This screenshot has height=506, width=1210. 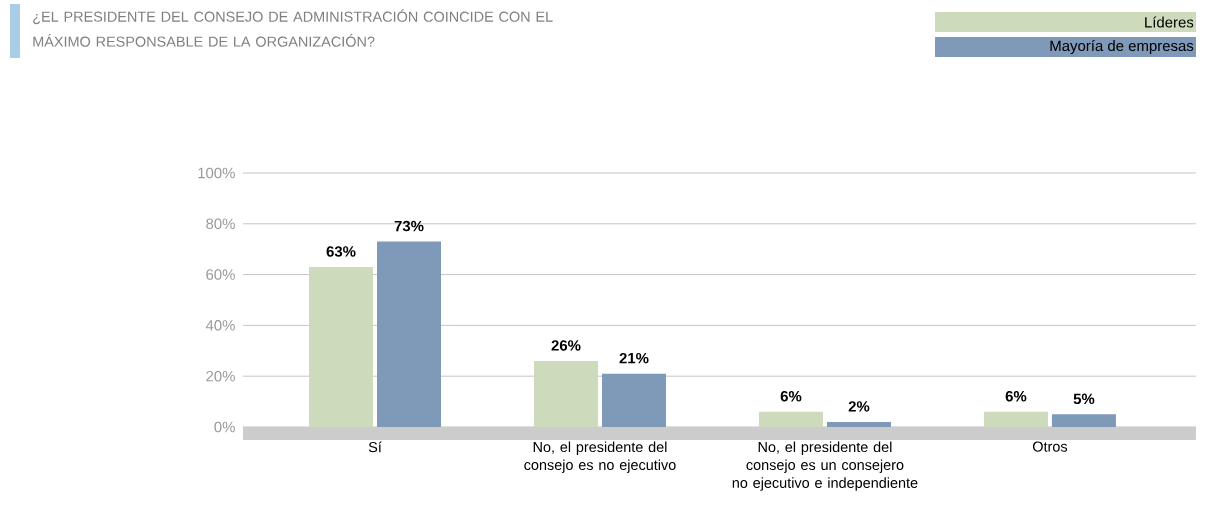 What do you see at coordinates (224, 427) in the screenshot?
I see `y-tick-label: 0%` at bounding box center [224, 427].